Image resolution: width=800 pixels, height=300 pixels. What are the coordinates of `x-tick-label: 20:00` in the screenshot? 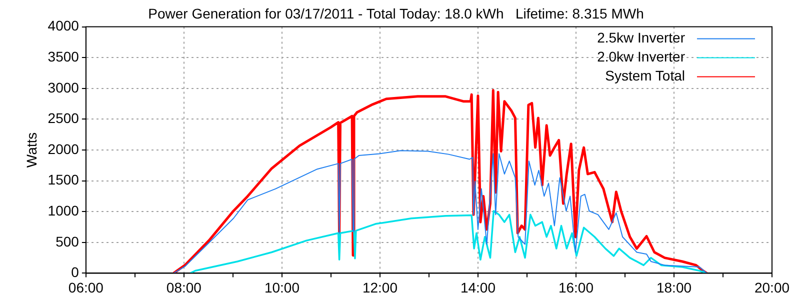 It's located at (772, 287).